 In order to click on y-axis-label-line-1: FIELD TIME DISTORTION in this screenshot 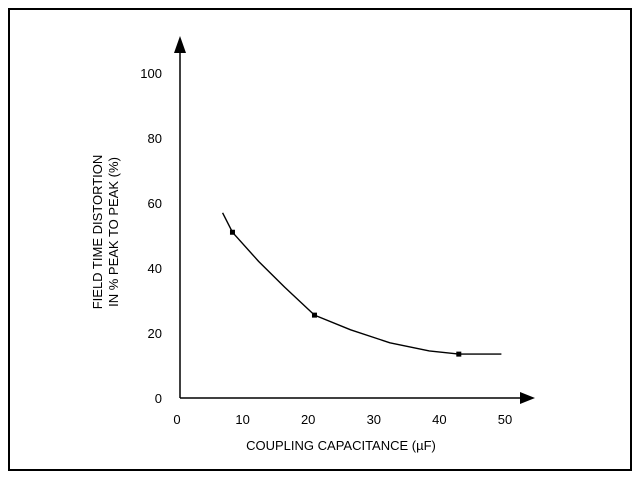, I will do `click(97, 232)`.